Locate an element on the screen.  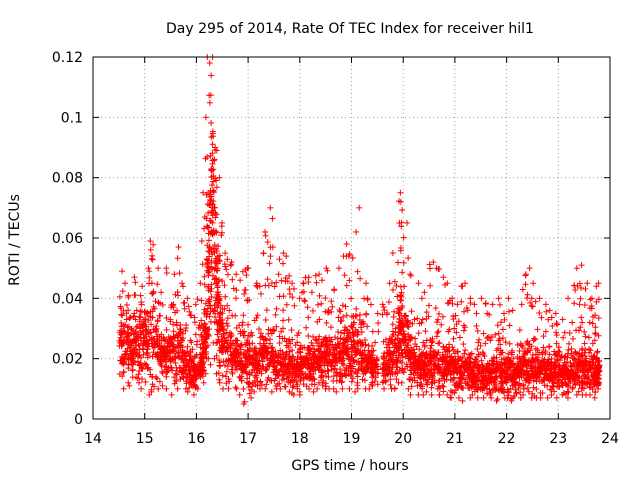
y-tick-label: 0 is located at coordinates (78, 420).